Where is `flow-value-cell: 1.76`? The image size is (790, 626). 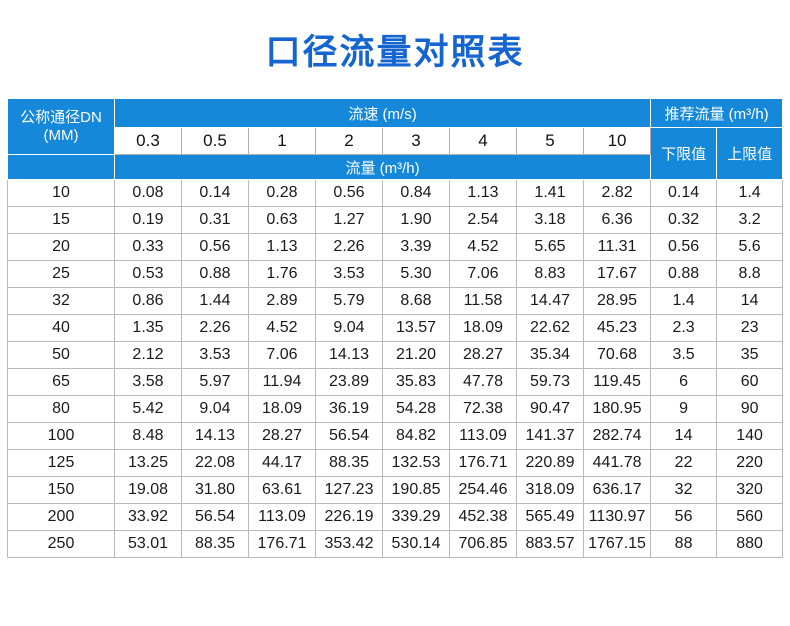
flow-value-cell: 1.76 is located at coordinates (282, 274).